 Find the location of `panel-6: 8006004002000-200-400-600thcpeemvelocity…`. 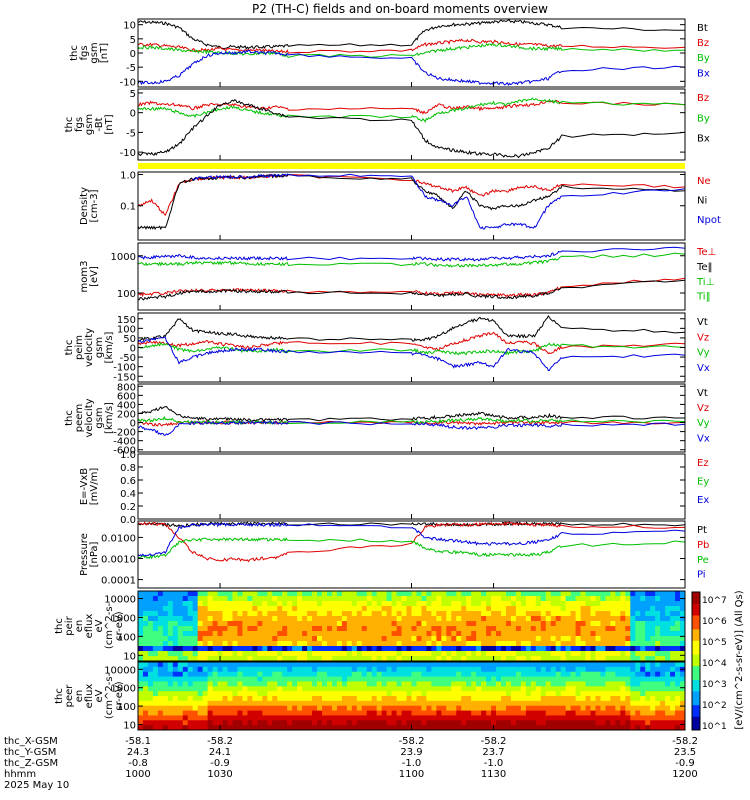

panel-6: 8006004002000-200-400-600thcpeemvelocity… is located at coordinates (387, 419).